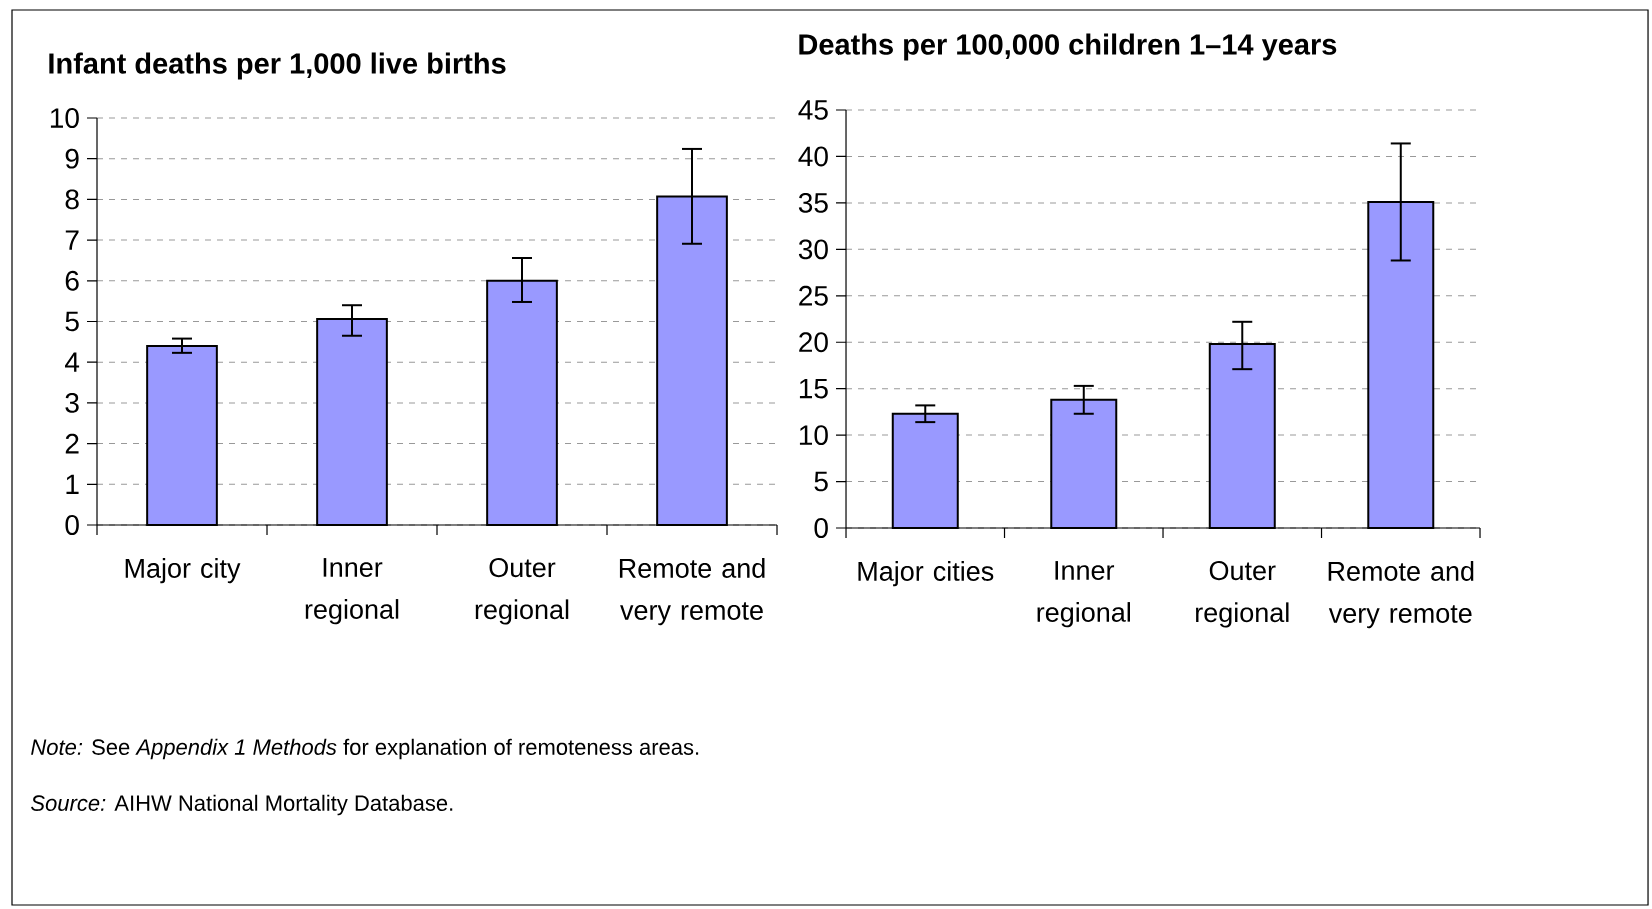 This screenshot has width=1652, height=909. What do you see at coordinates (813, 249) in the screenshot?
I see `y-tick-label: 30` at bounding box center [813, 249].